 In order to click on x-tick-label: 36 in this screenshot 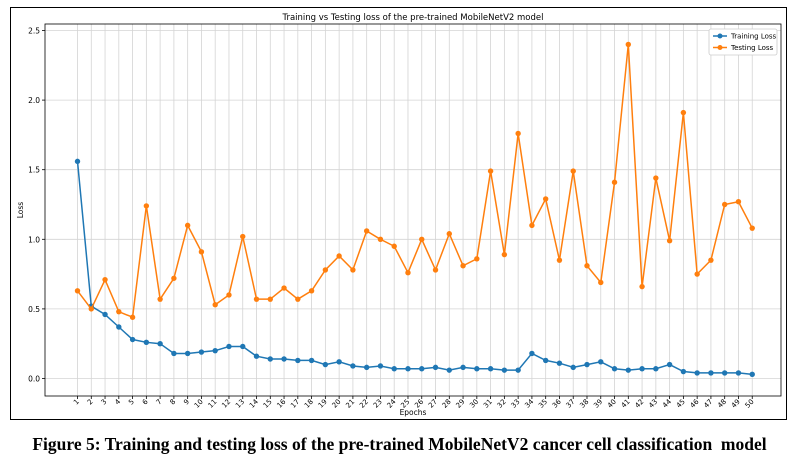, I will do `click(557, 403)`.